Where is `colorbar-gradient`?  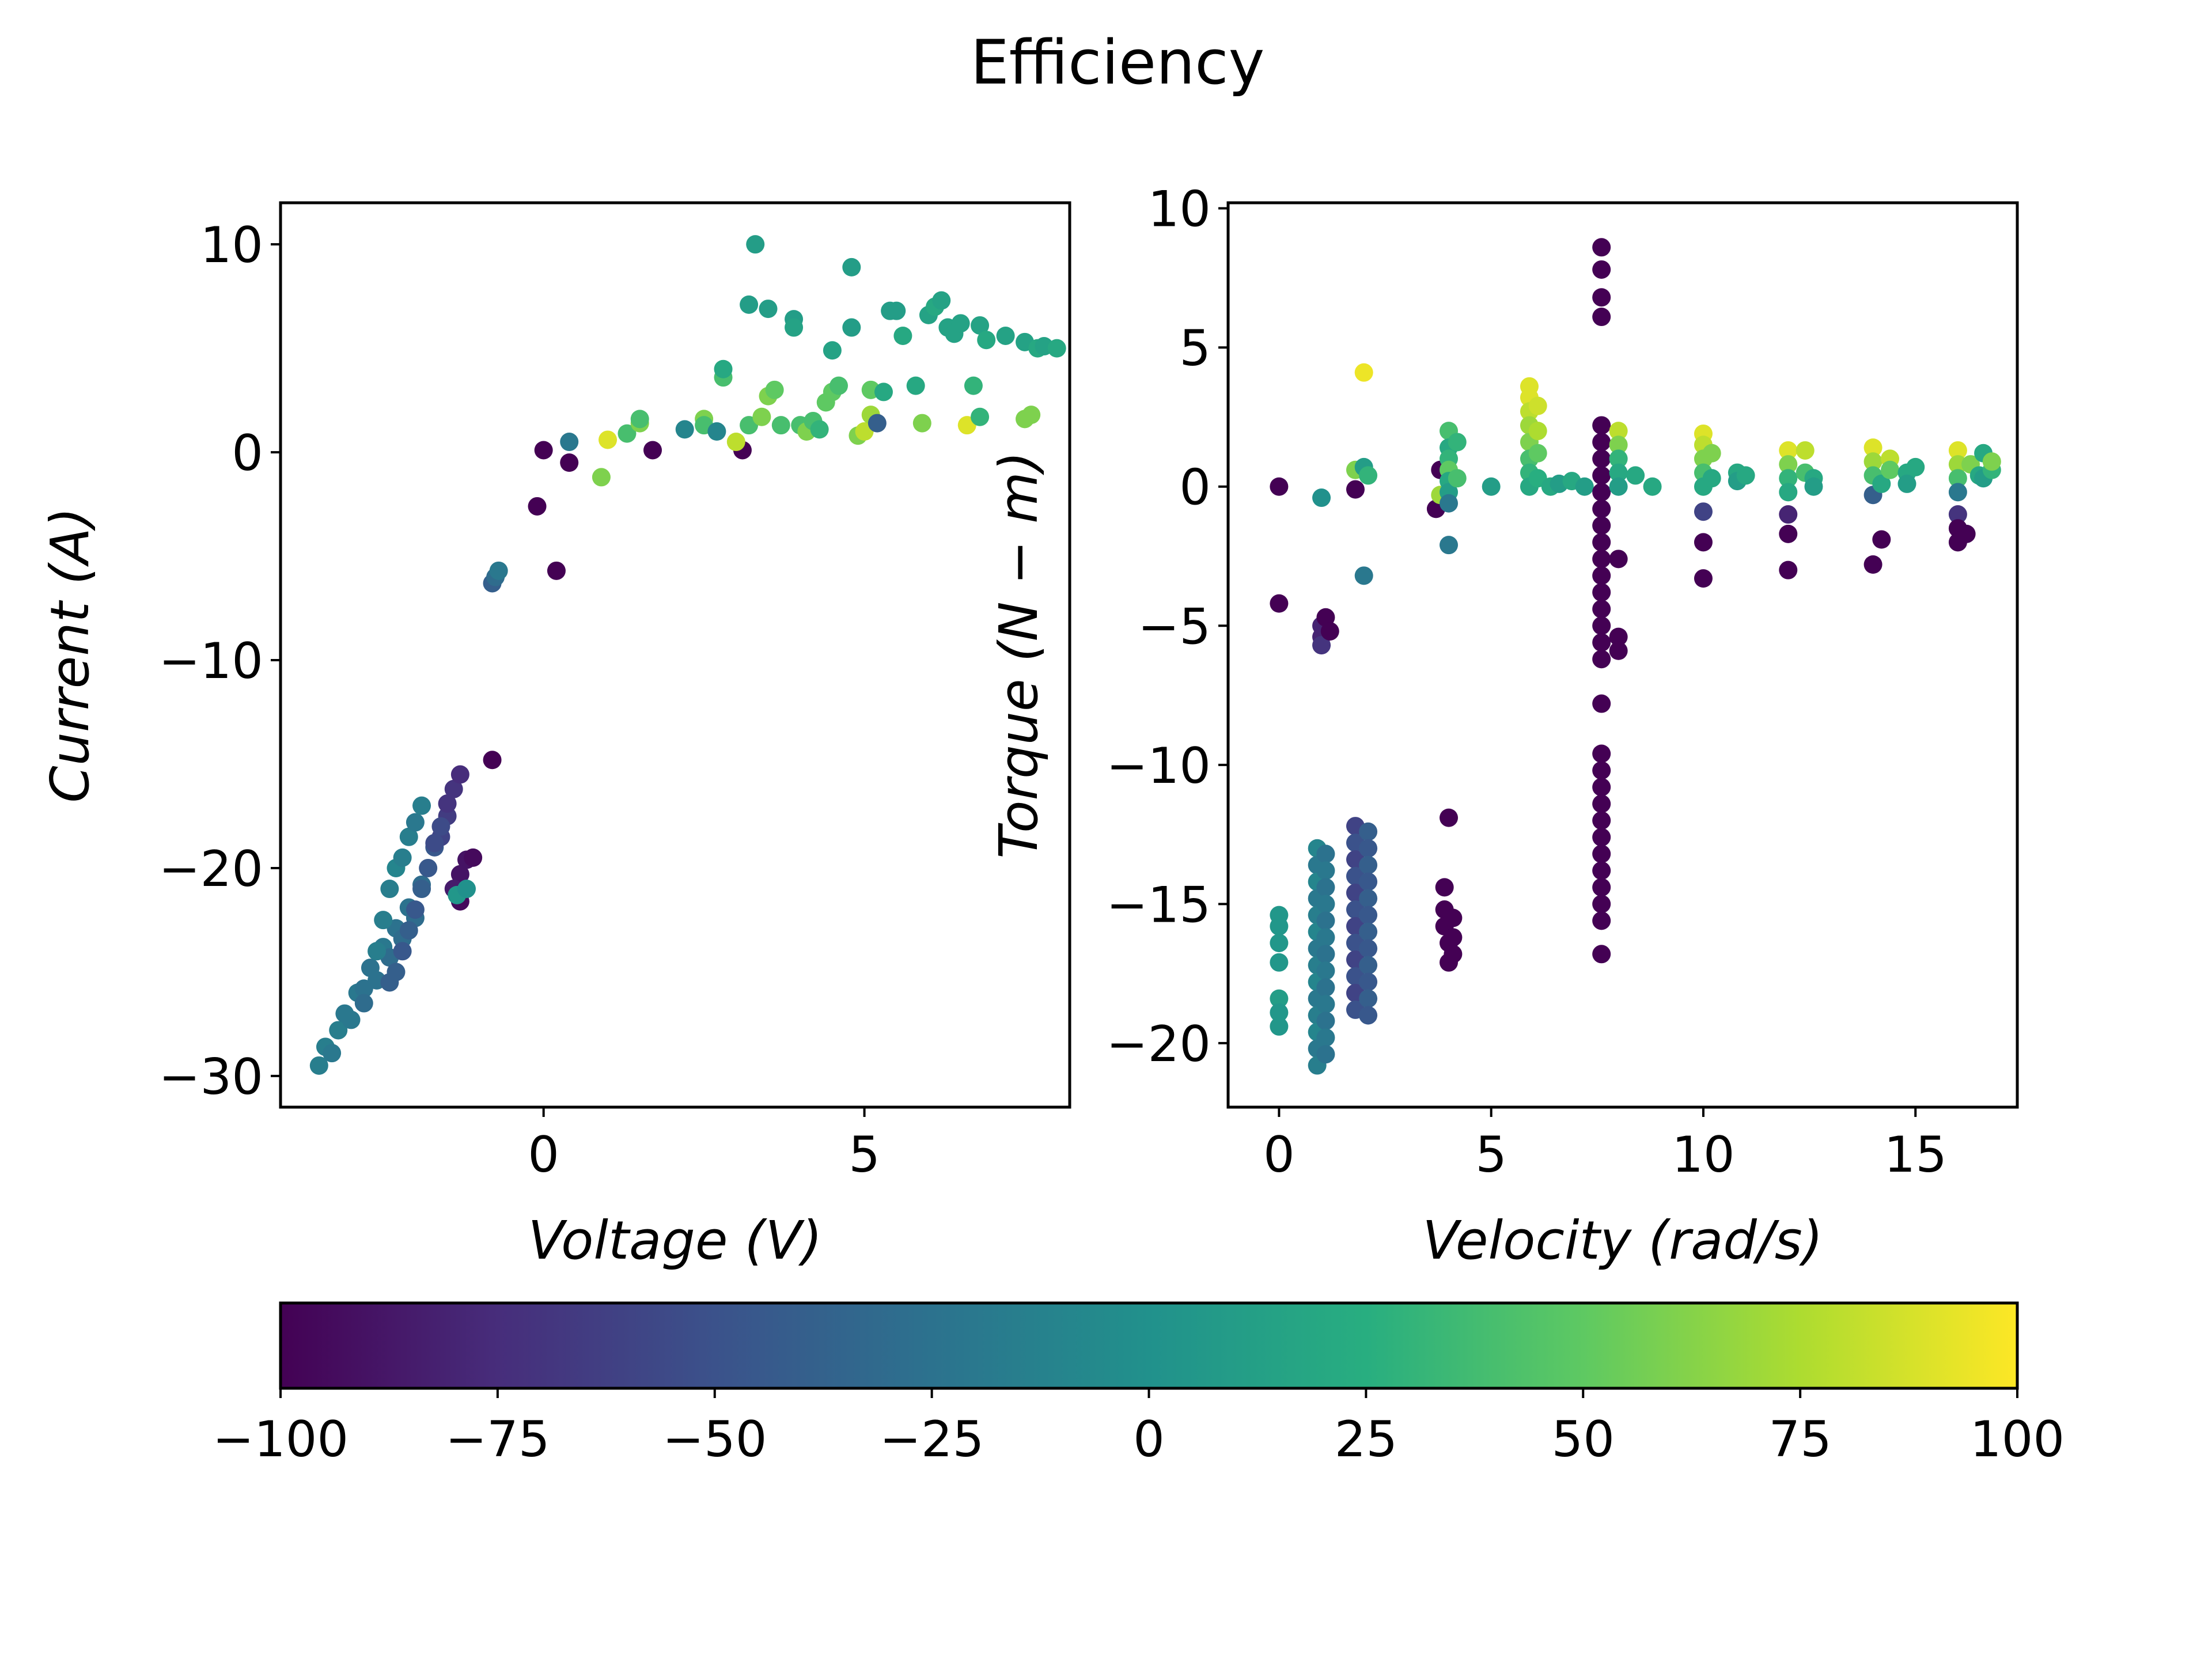
colorbar-gradient is located at coordinates (1149, 1345).